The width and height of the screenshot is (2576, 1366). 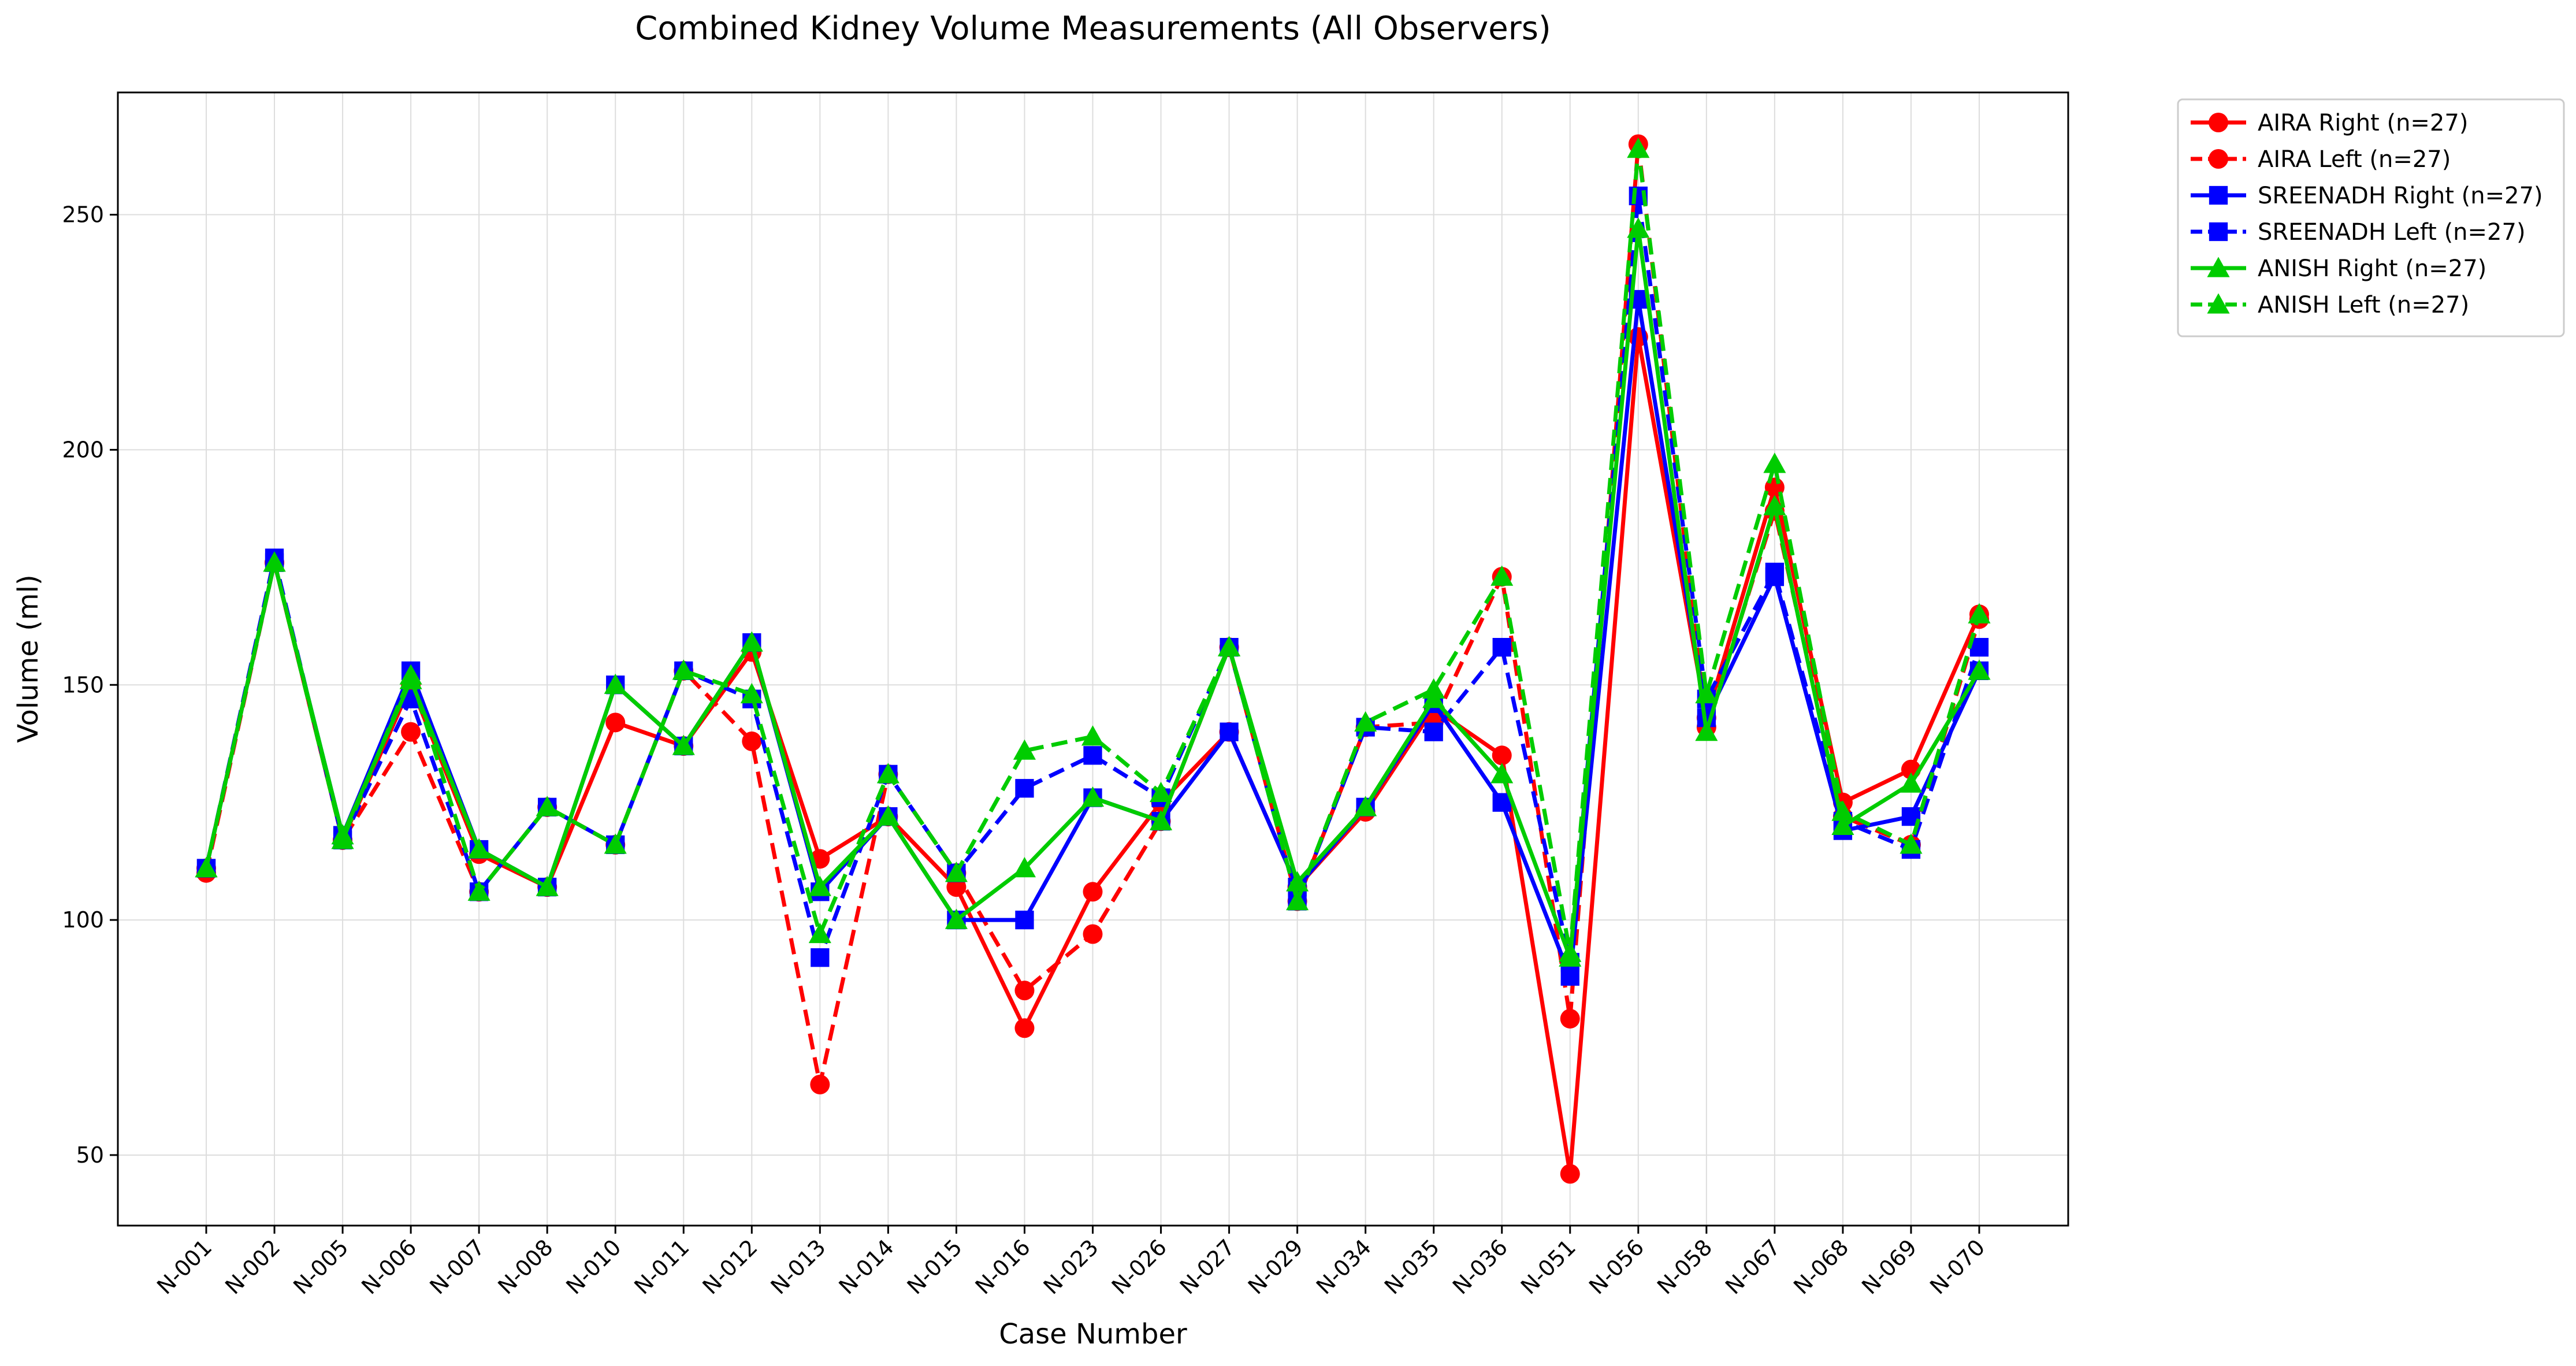 What do you see at coordinates (2400, 196) in the screenshot?
I see `legend-label: SREENADH Right (n=27)` at bounding box center [2400, 196].